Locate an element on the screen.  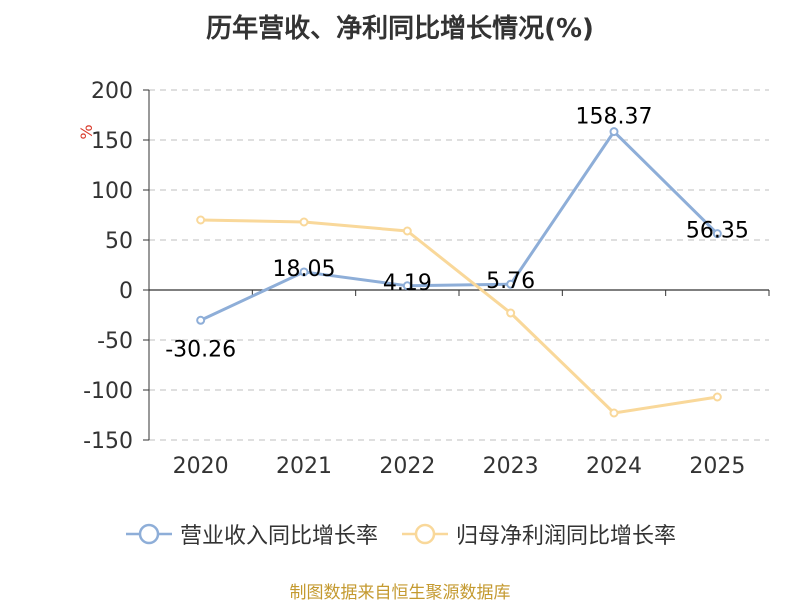
y-tick-label: 0 is located at coordinates (126, 291).